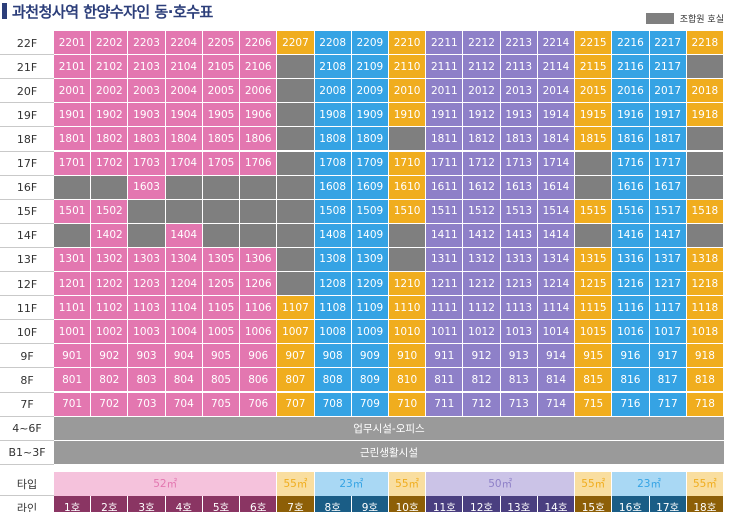 The width and height of the screenshot is (730, 512). What do you see at coordinates (556, 163) in the screenshot?
I see `unit-cell: 1714` at bounding box center [556, 163].